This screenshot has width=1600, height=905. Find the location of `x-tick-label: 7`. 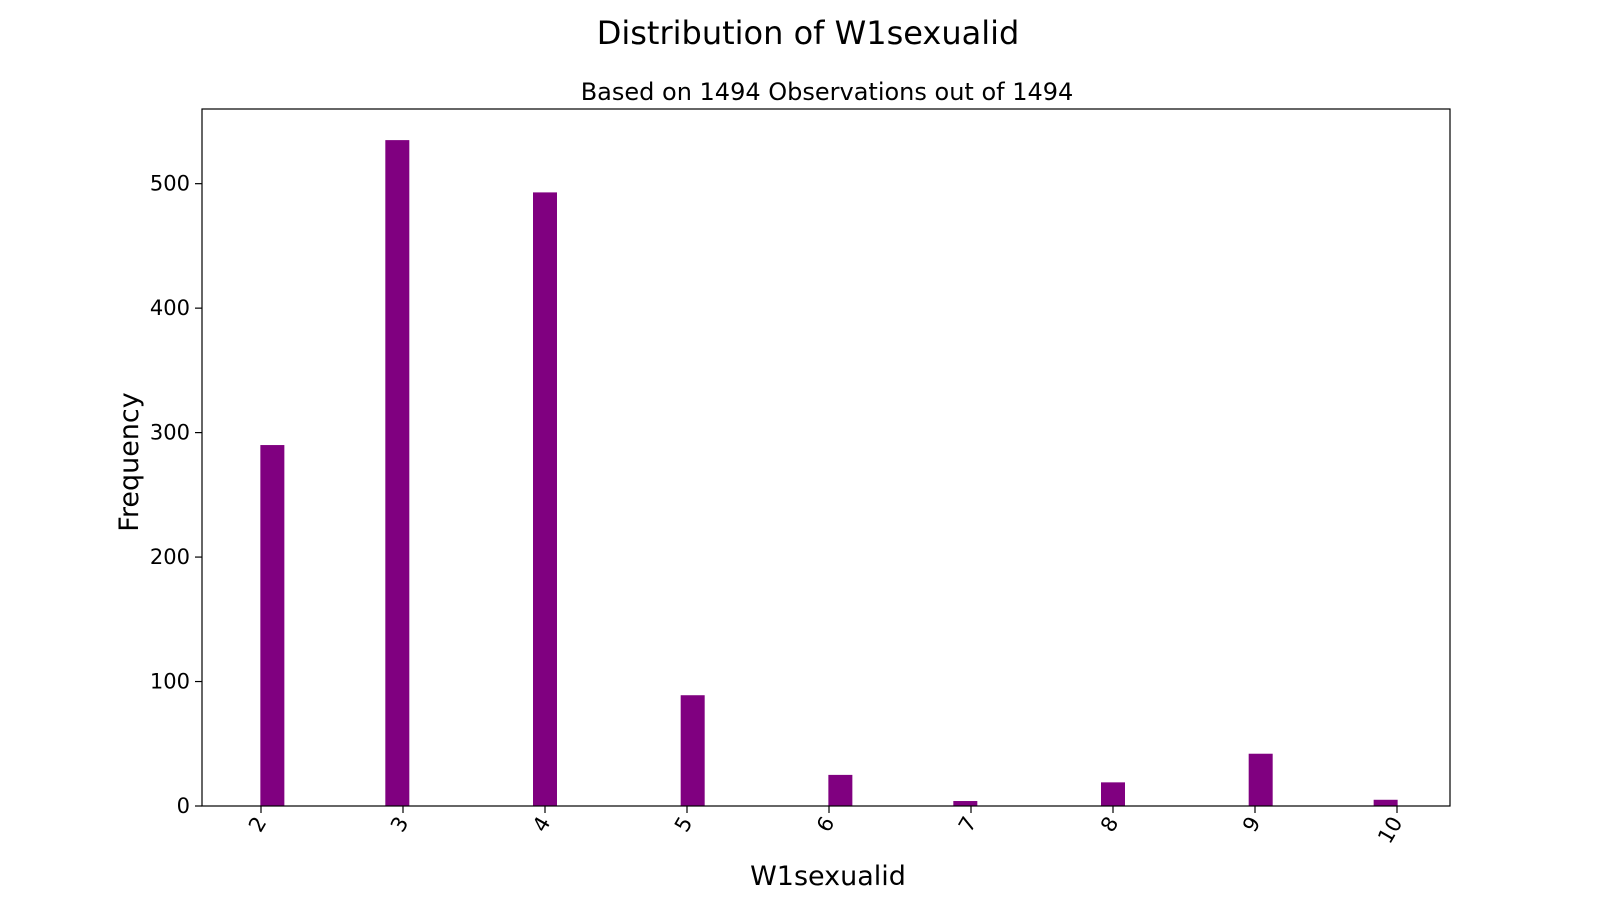

x-tick-label: 7 is located at coordinates (967, 825).